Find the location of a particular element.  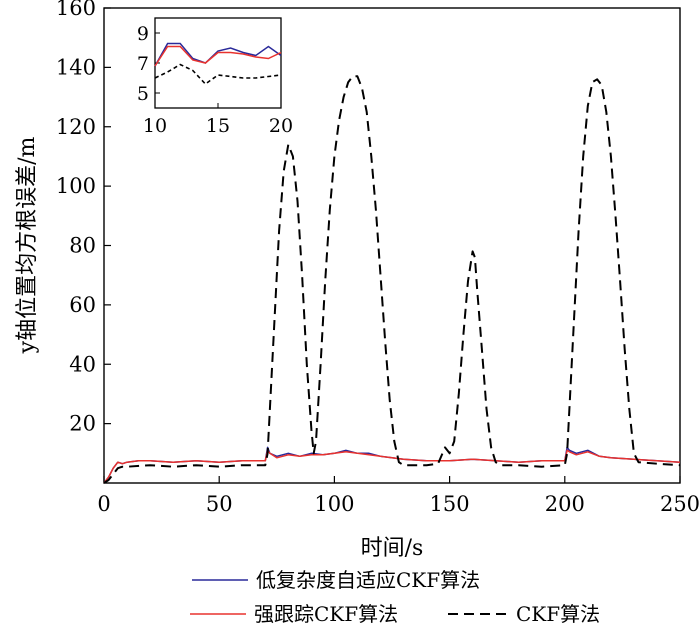

inset-plot: 10 15 20 5 7 9 is located at coordinates (215, 77).